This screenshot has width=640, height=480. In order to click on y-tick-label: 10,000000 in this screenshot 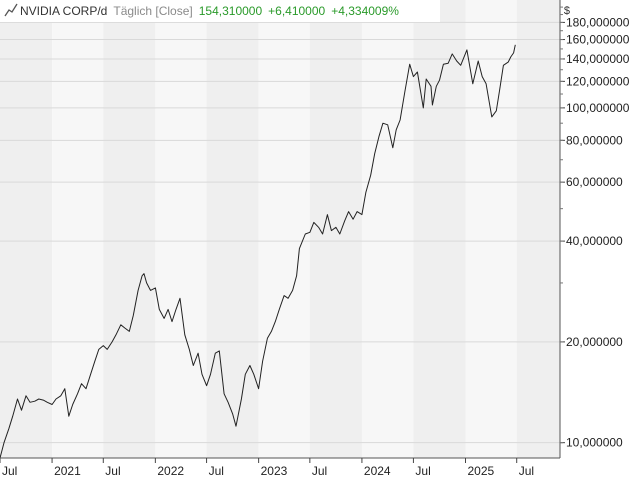, I will do `click(594, 443)`.